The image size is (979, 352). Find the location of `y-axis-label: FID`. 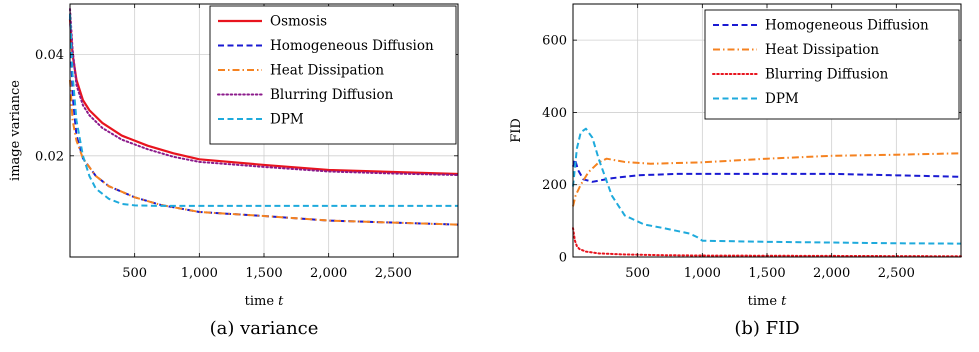

y-axis-label: FID is located at coordinates (516, 130).